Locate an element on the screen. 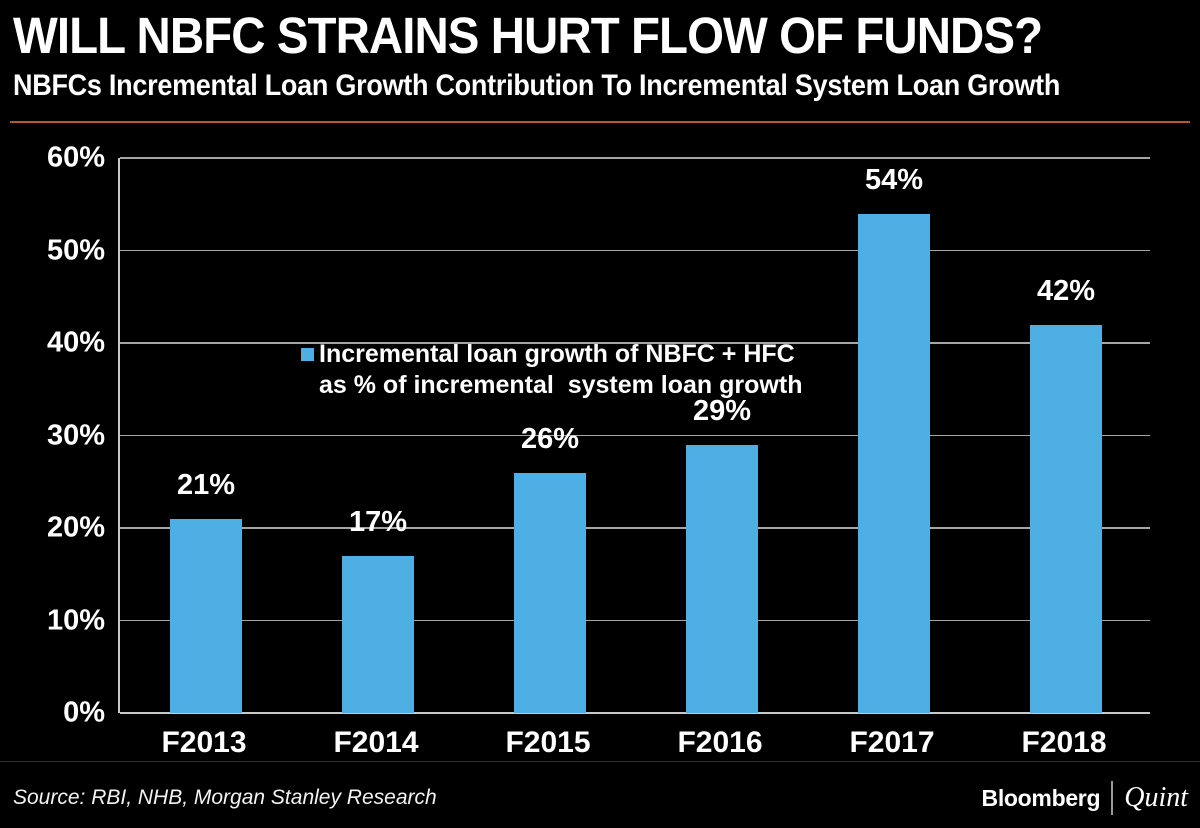  legend-line-2: as % of incremental system loan growth is located at coordinates (561, 385).